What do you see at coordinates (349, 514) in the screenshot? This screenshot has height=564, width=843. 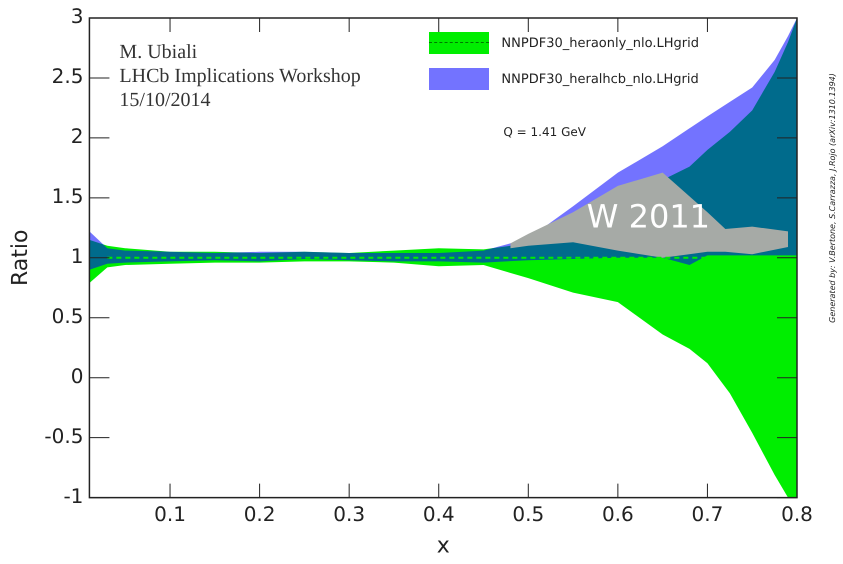 I see `x-tick-label: 0.3` at bounding box center [349, 514].